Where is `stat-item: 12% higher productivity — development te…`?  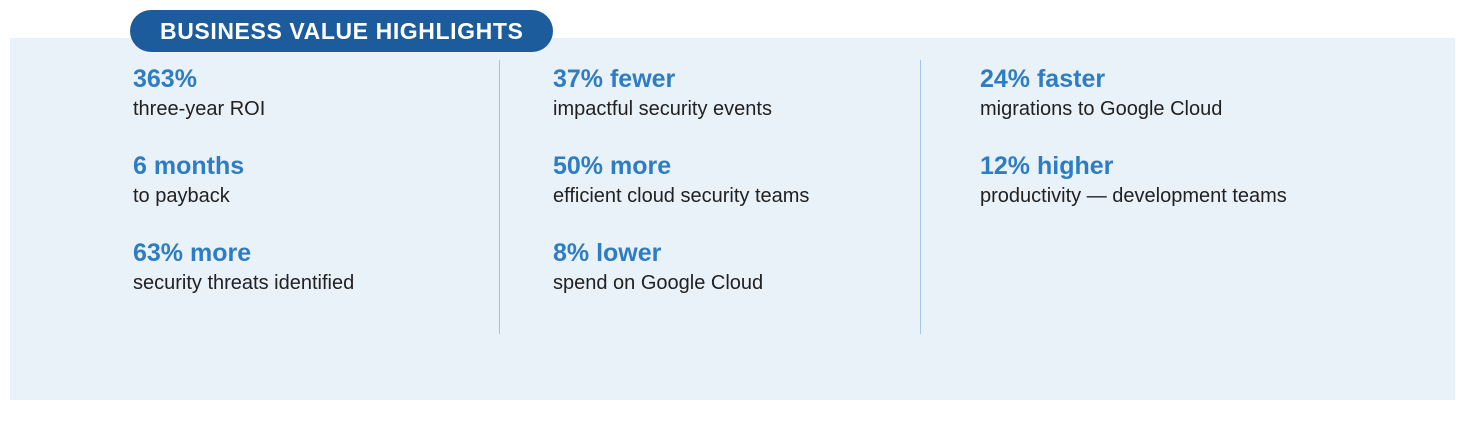
stat-item: 12% higher productivity — development te… is located at coordinates (1136, 180).